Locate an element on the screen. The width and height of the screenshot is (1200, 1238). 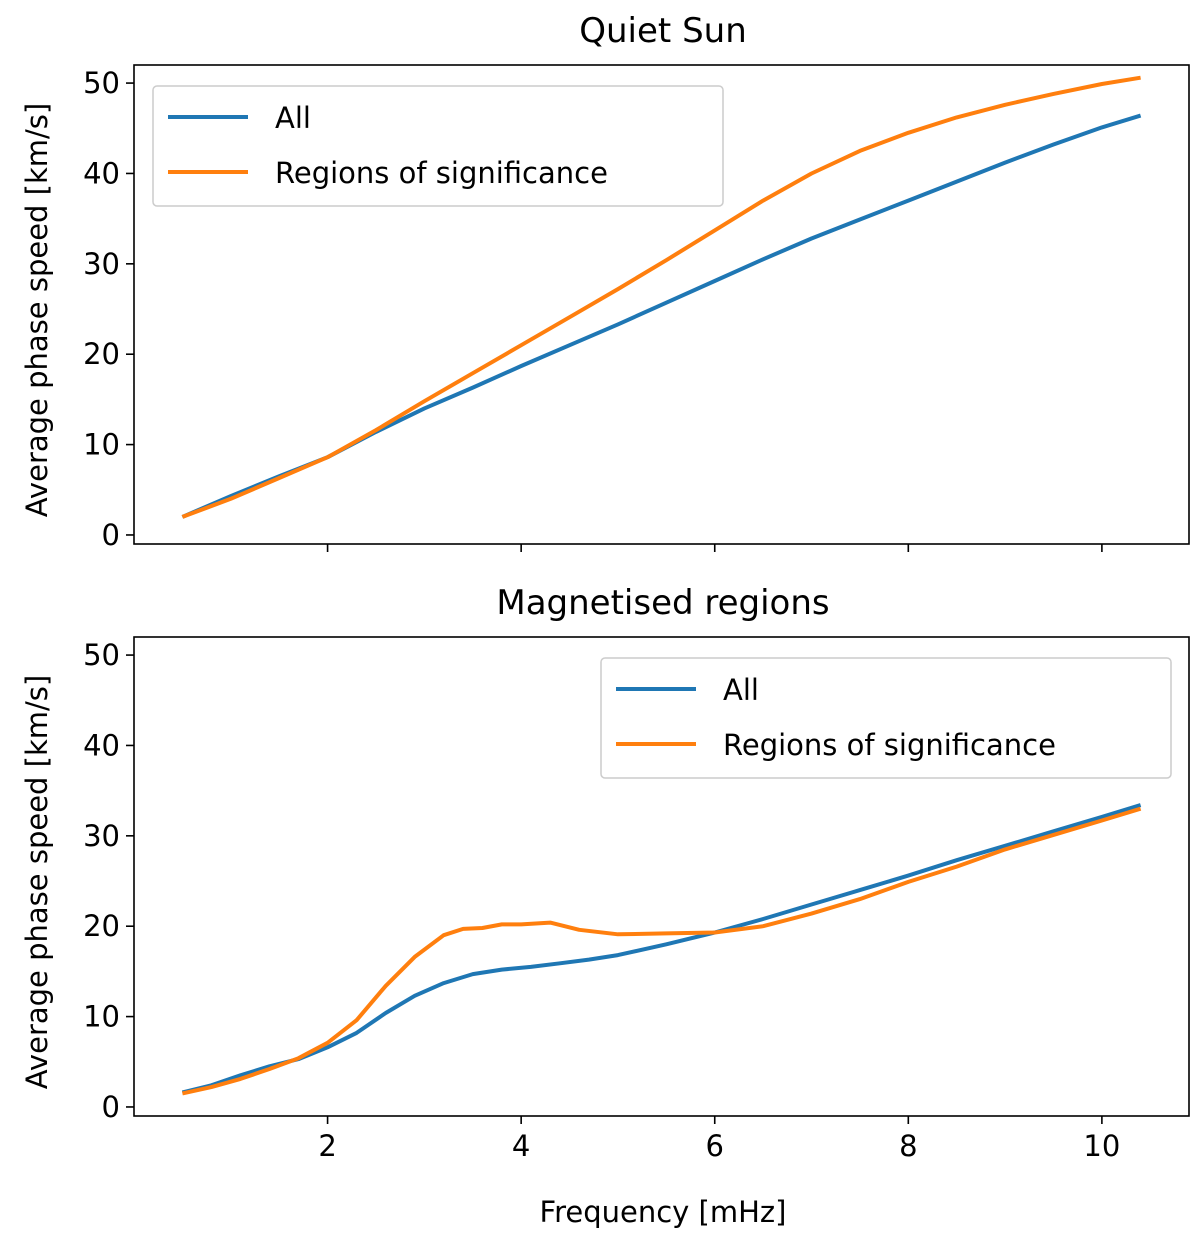
subplot-title: Magnetised regions is located at coordinates (662, 603).